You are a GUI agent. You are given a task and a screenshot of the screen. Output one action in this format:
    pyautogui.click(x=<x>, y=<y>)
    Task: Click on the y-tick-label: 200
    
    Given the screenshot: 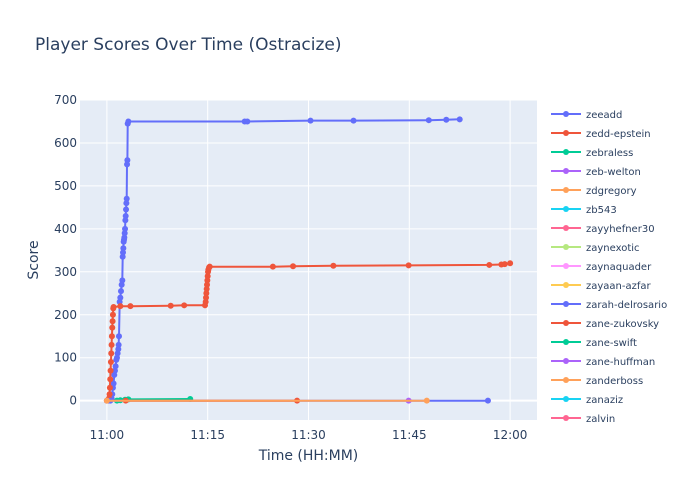 What is the action you would take?
    pyautogui.click(x=65, y=315)
    